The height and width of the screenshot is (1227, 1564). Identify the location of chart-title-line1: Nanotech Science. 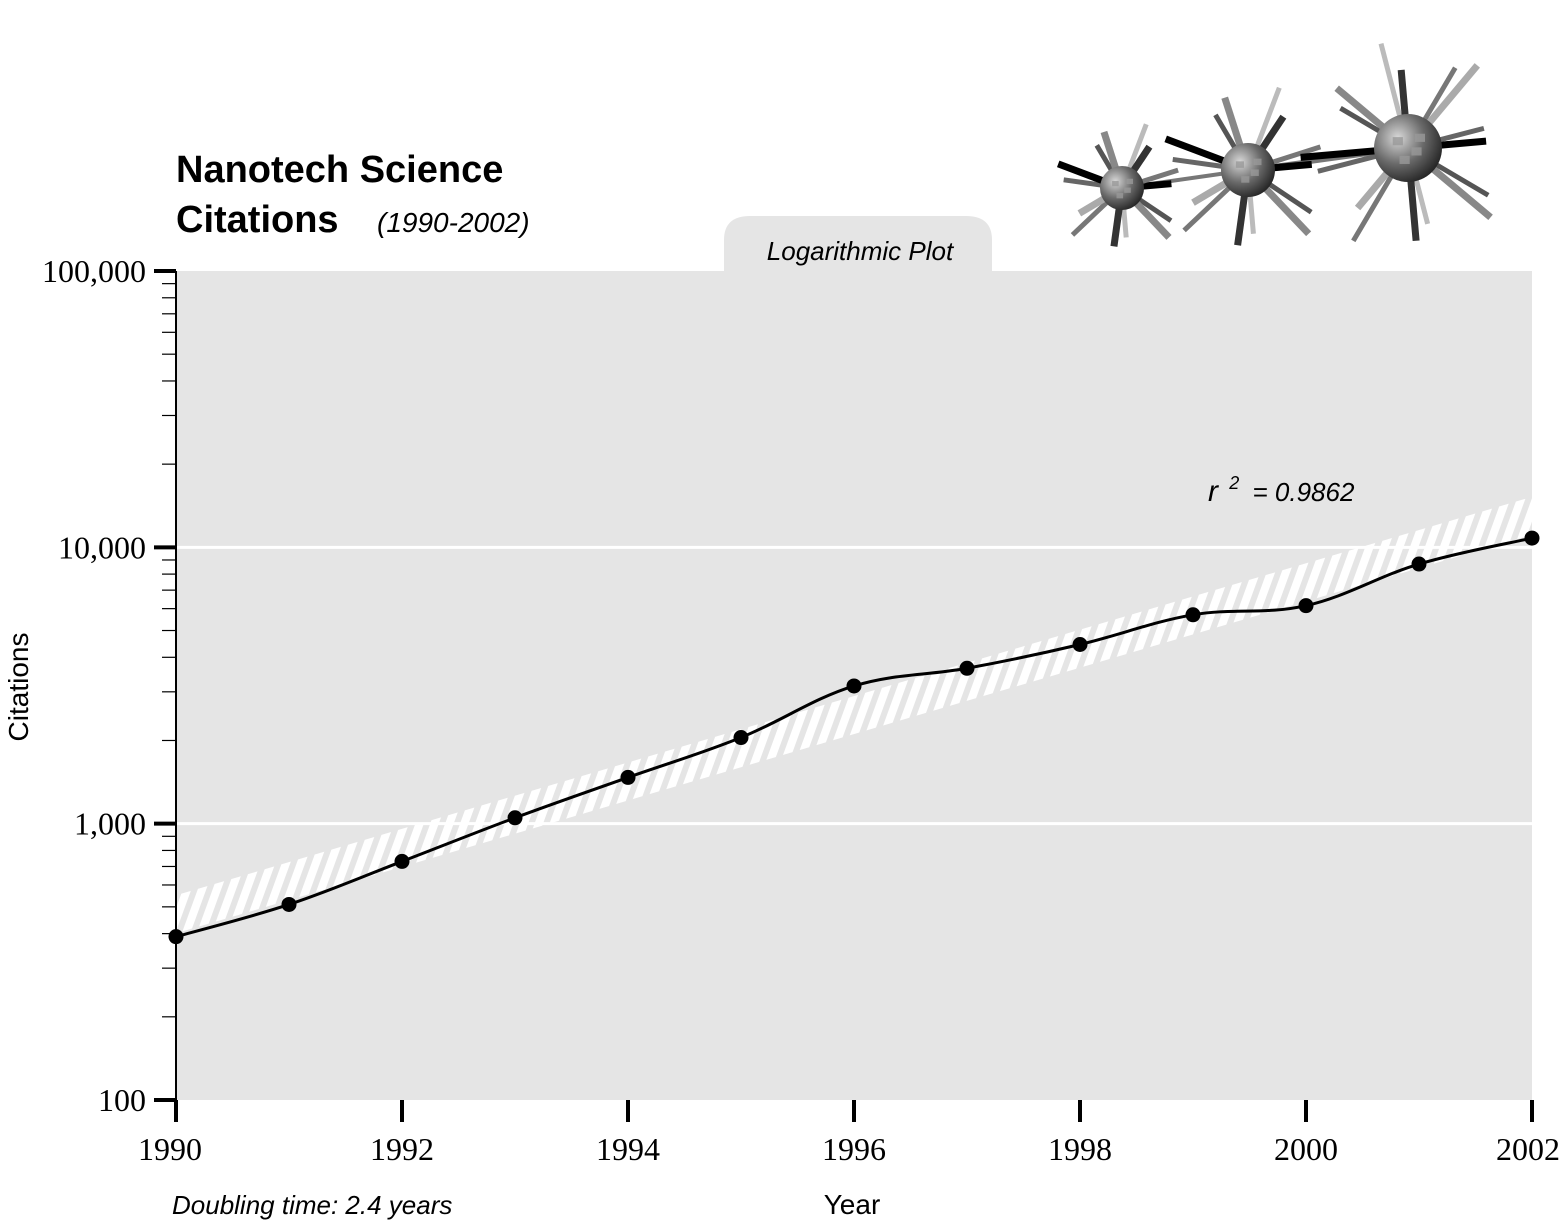
(339, 170).